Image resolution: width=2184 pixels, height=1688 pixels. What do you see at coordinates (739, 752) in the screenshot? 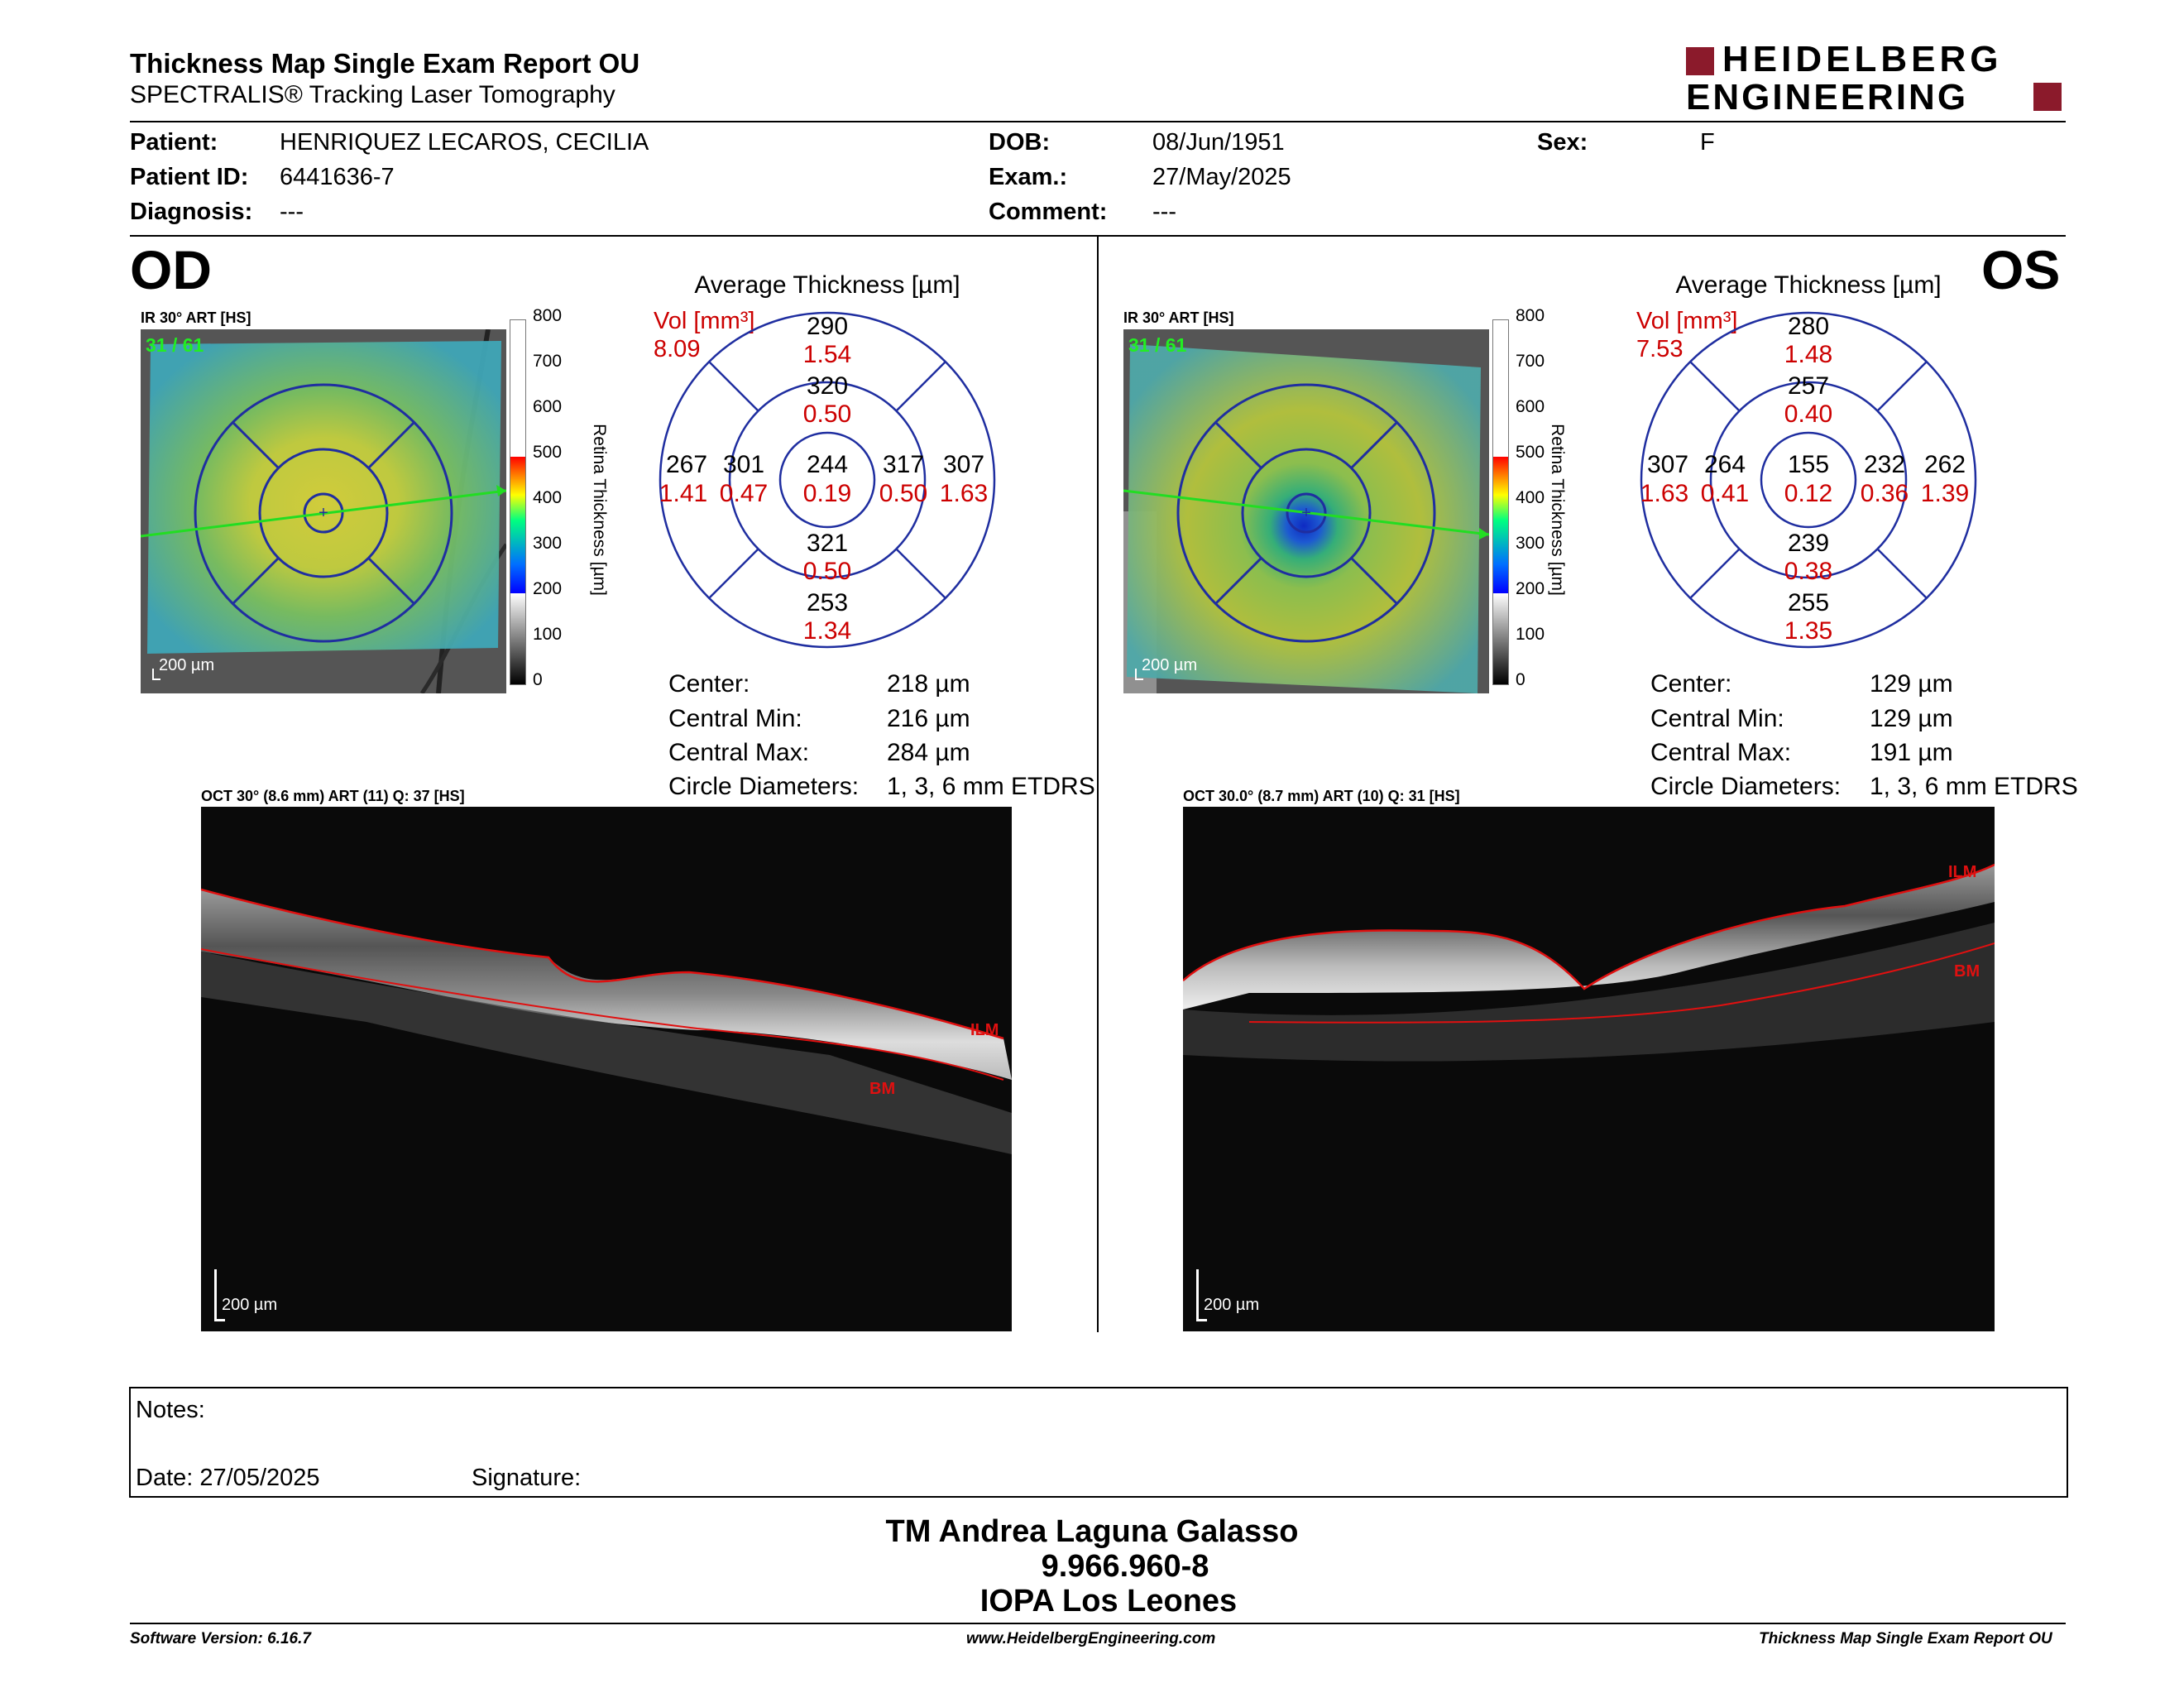
I see `od-stat-max-label: Central Max:` at bounding box center [739, 752].